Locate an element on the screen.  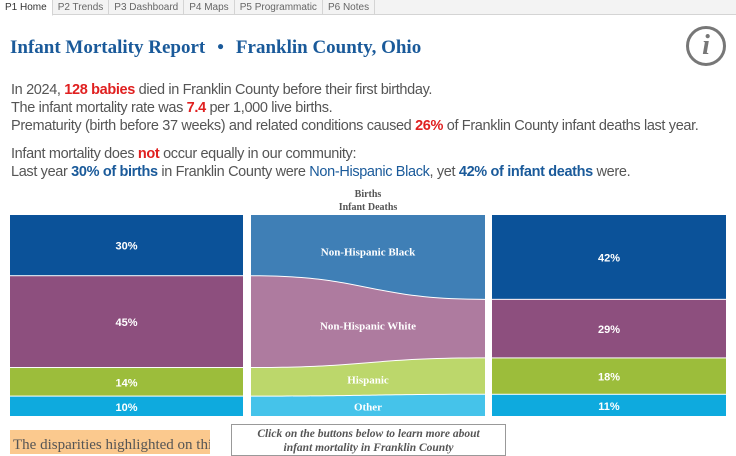
infant-deaths-label-non-hispanic-white: 29% is located at coordinates (609, 330).